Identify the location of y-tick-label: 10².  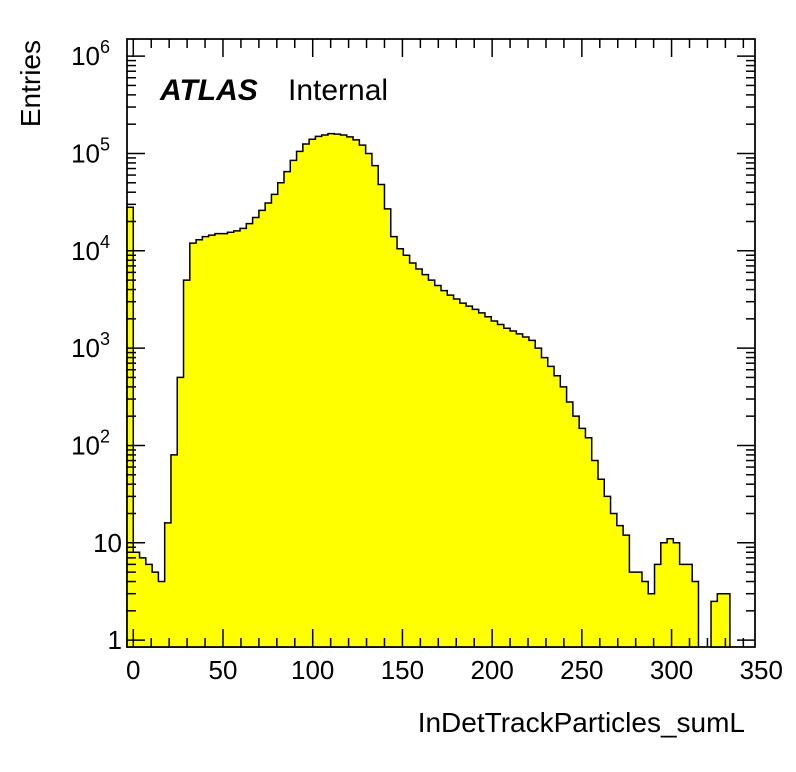
(90, 443).